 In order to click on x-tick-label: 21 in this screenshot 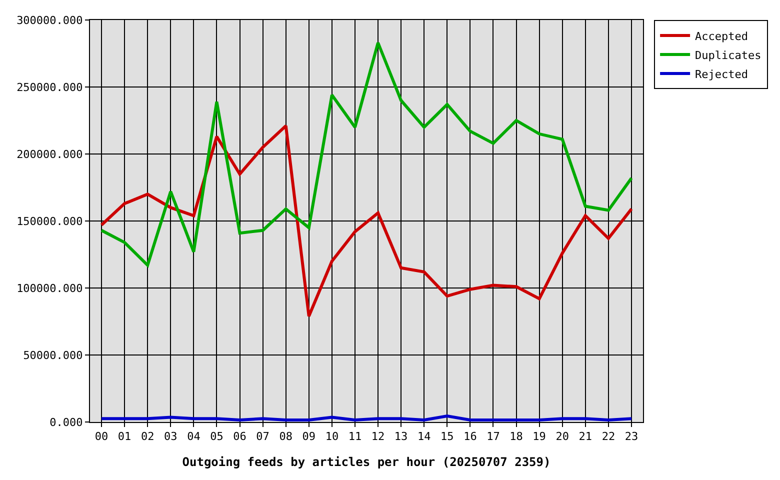, I will do `click(585, 437)`.